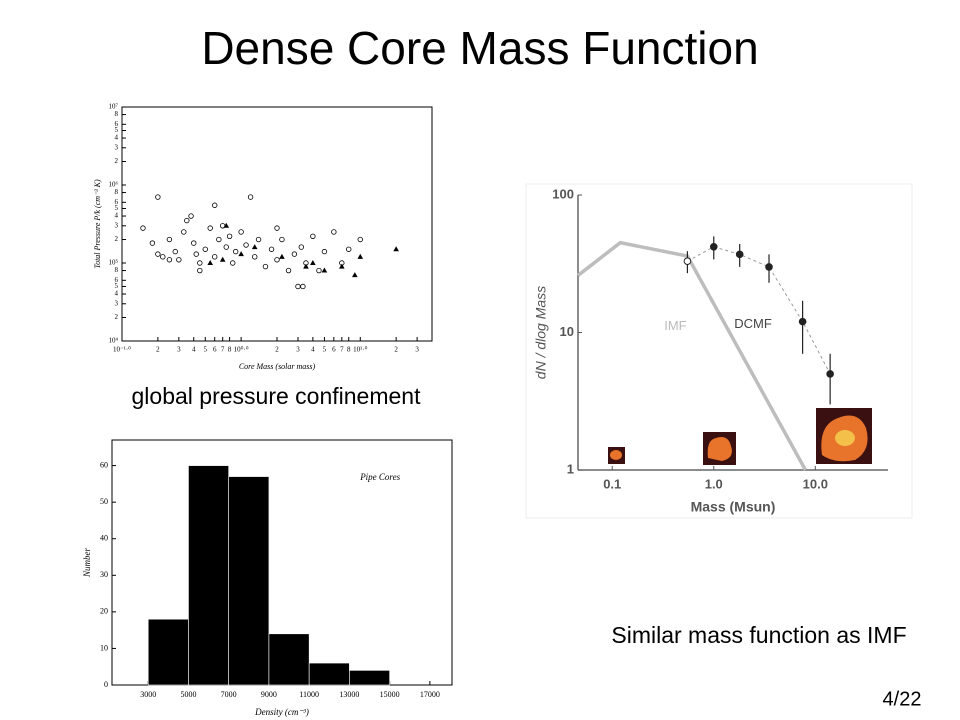 This screenshot has height=720, width=960. I want to click on series-label: IMF, so click(675, 325).